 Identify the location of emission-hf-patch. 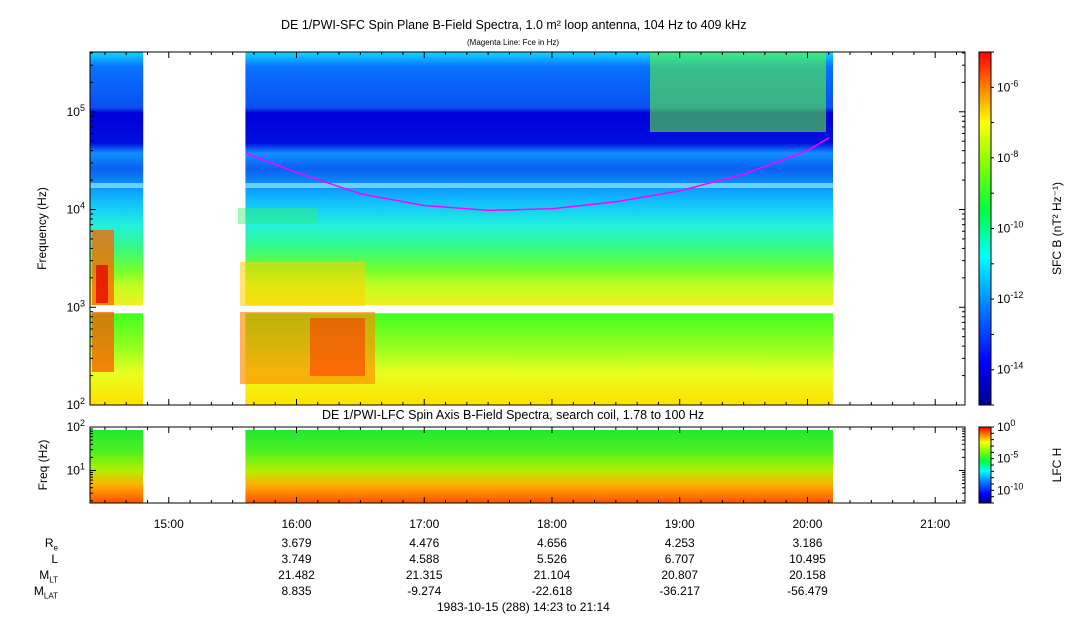
(738, 92).